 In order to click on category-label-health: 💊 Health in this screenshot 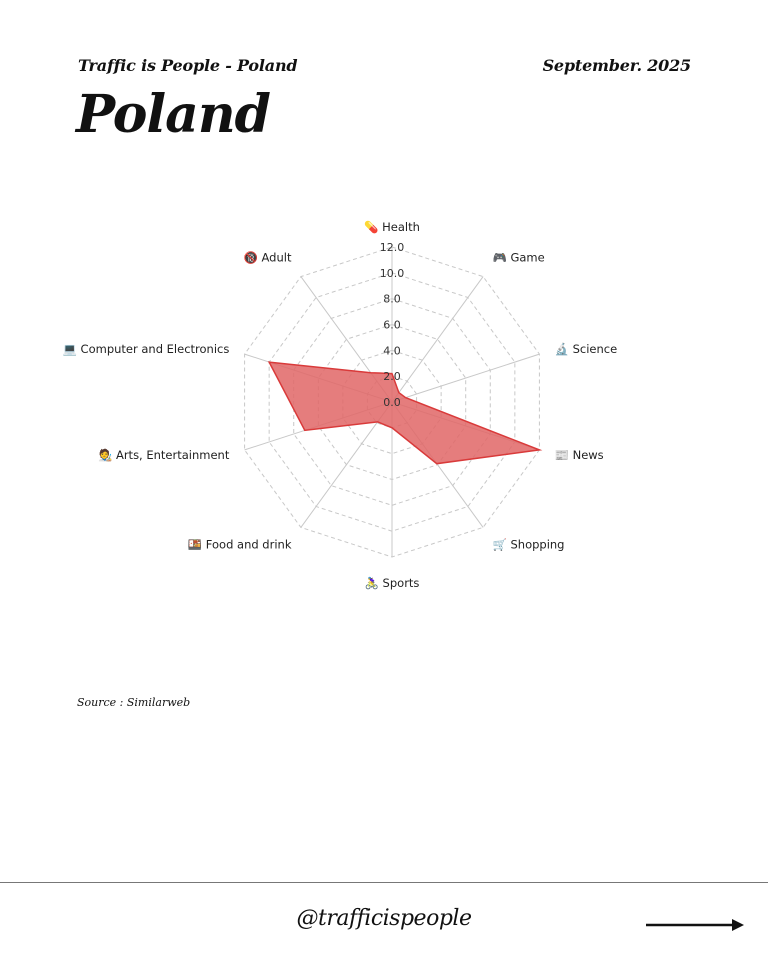, I will do `click(392, 227)`.